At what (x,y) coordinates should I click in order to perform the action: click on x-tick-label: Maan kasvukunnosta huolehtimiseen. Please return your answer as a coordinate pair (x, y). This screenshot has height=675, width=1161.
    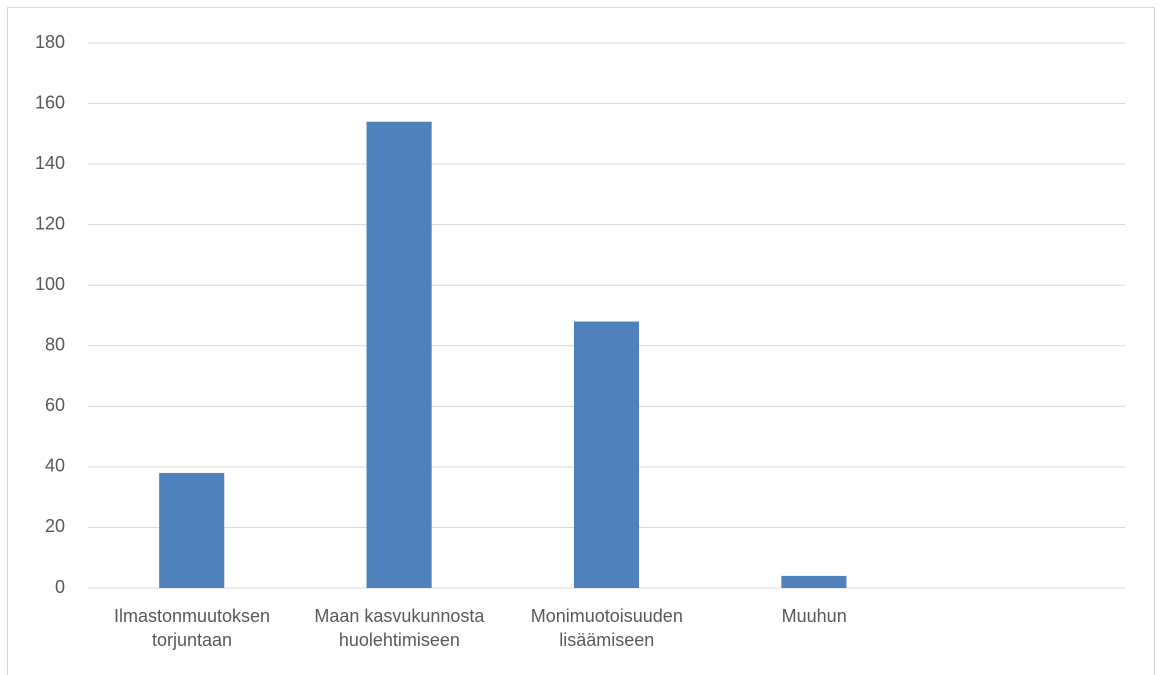
    Looking at the image, I should click on (399, 628).